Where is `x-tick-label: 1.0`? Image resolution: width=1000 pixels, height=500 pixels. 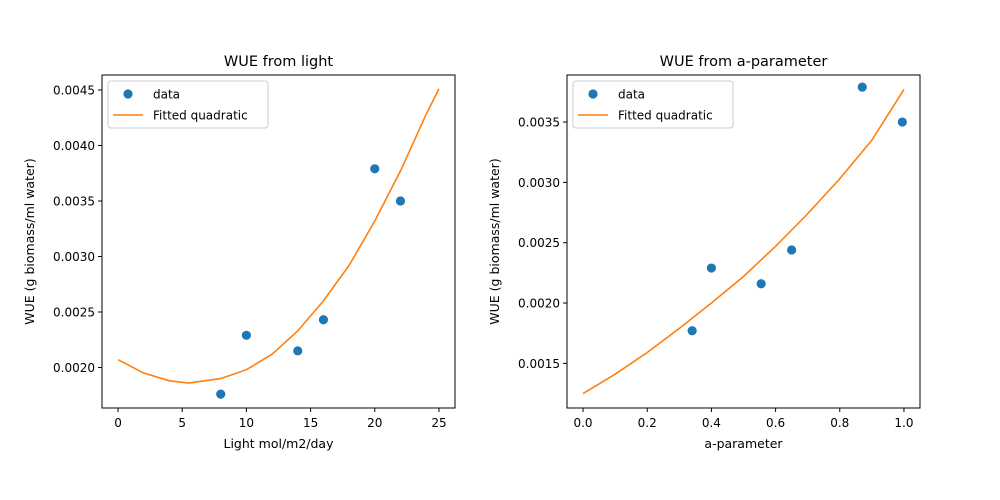
x-tick-label: 1.0 is located at coordinates (903, 423).